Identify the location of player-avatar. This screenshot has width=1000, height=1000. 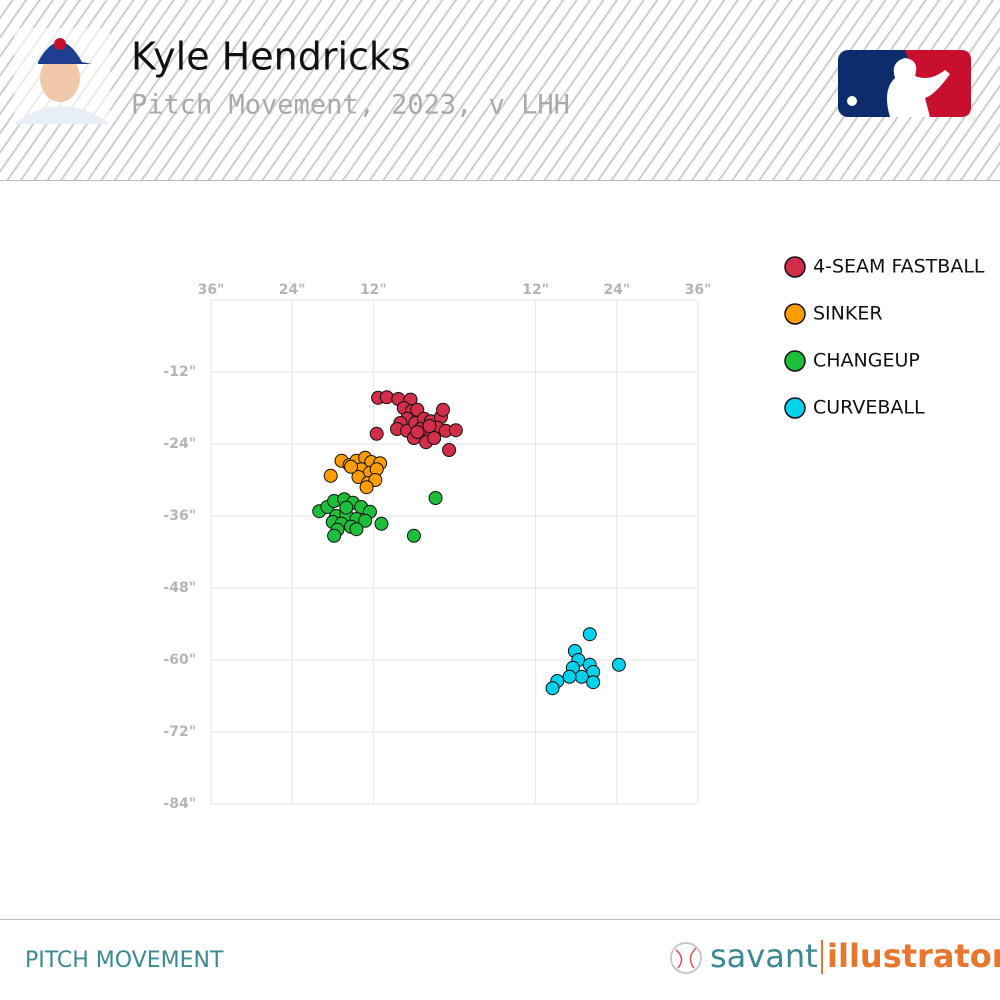
(62, 76).